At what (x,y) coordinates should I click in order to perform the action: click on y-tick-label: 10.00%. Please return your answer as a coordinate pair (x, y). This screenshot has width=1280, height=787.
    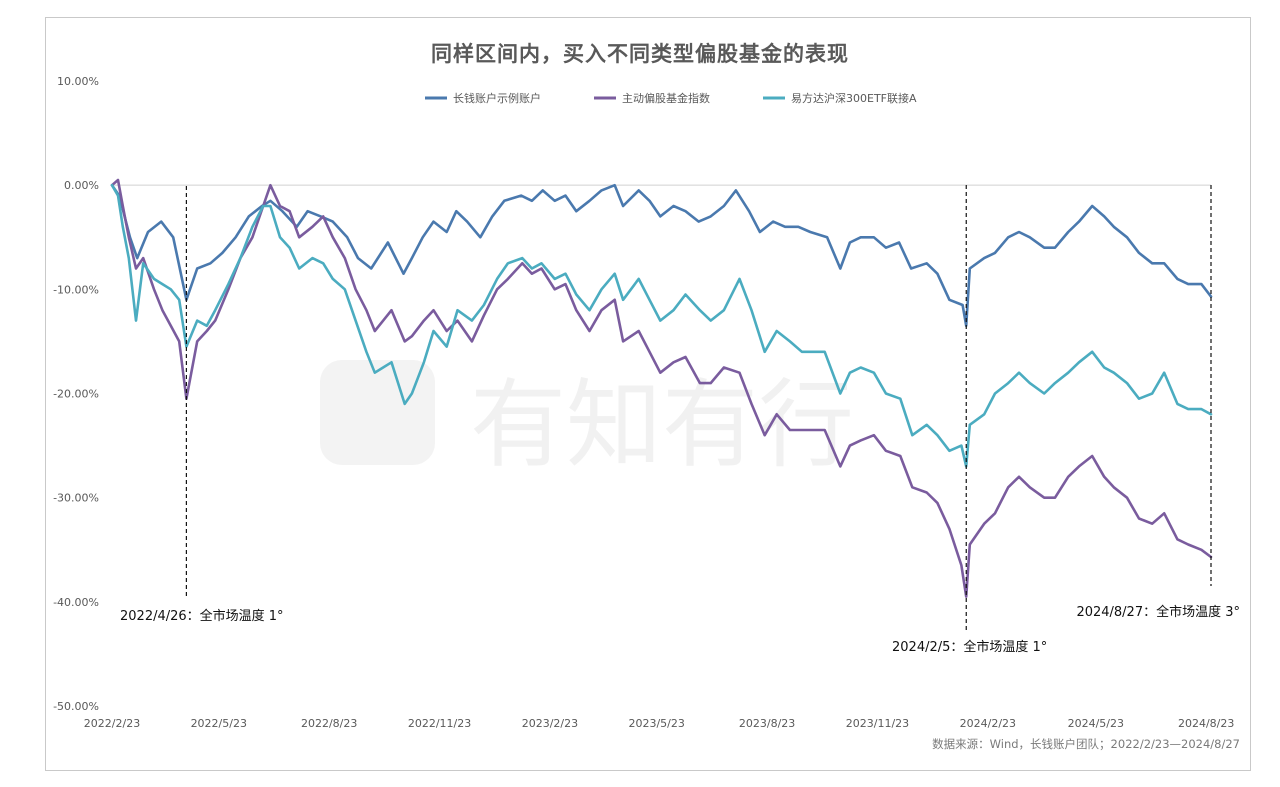
    Looking at the image, I should click on (78, 81).